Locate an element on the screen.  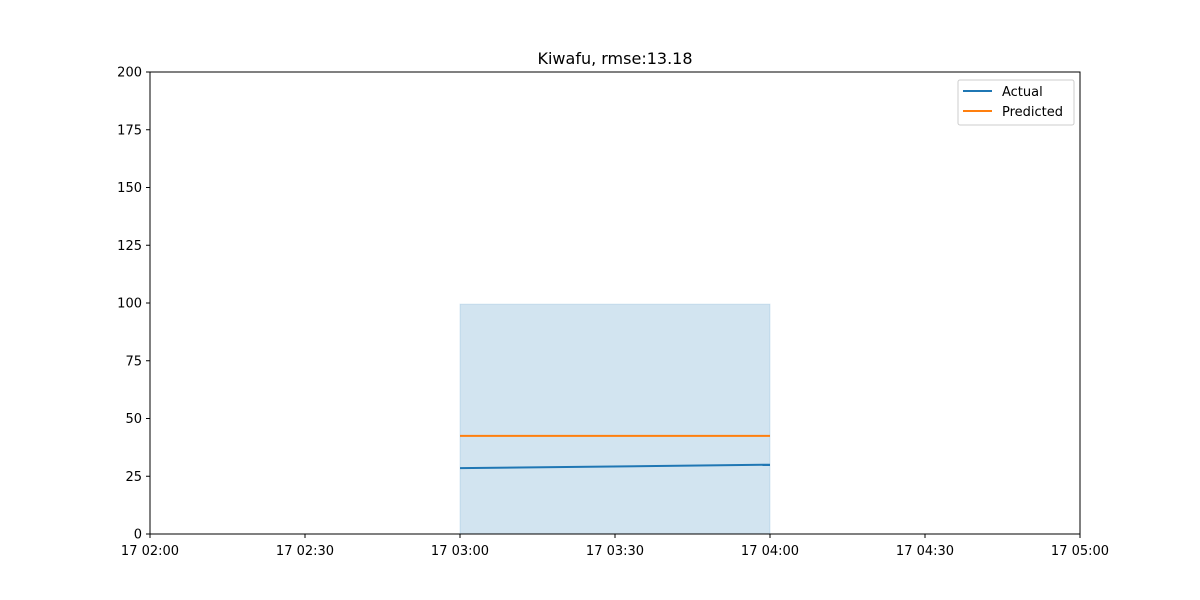
y-tick-label: 25 is located at coordinates (133, 477).